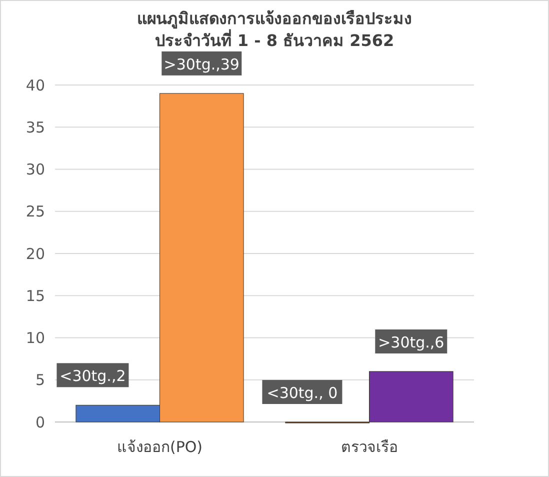 This screenshot has width=549, height=477. I want to click on data-label: <30tg., 0, so click(302, 393).